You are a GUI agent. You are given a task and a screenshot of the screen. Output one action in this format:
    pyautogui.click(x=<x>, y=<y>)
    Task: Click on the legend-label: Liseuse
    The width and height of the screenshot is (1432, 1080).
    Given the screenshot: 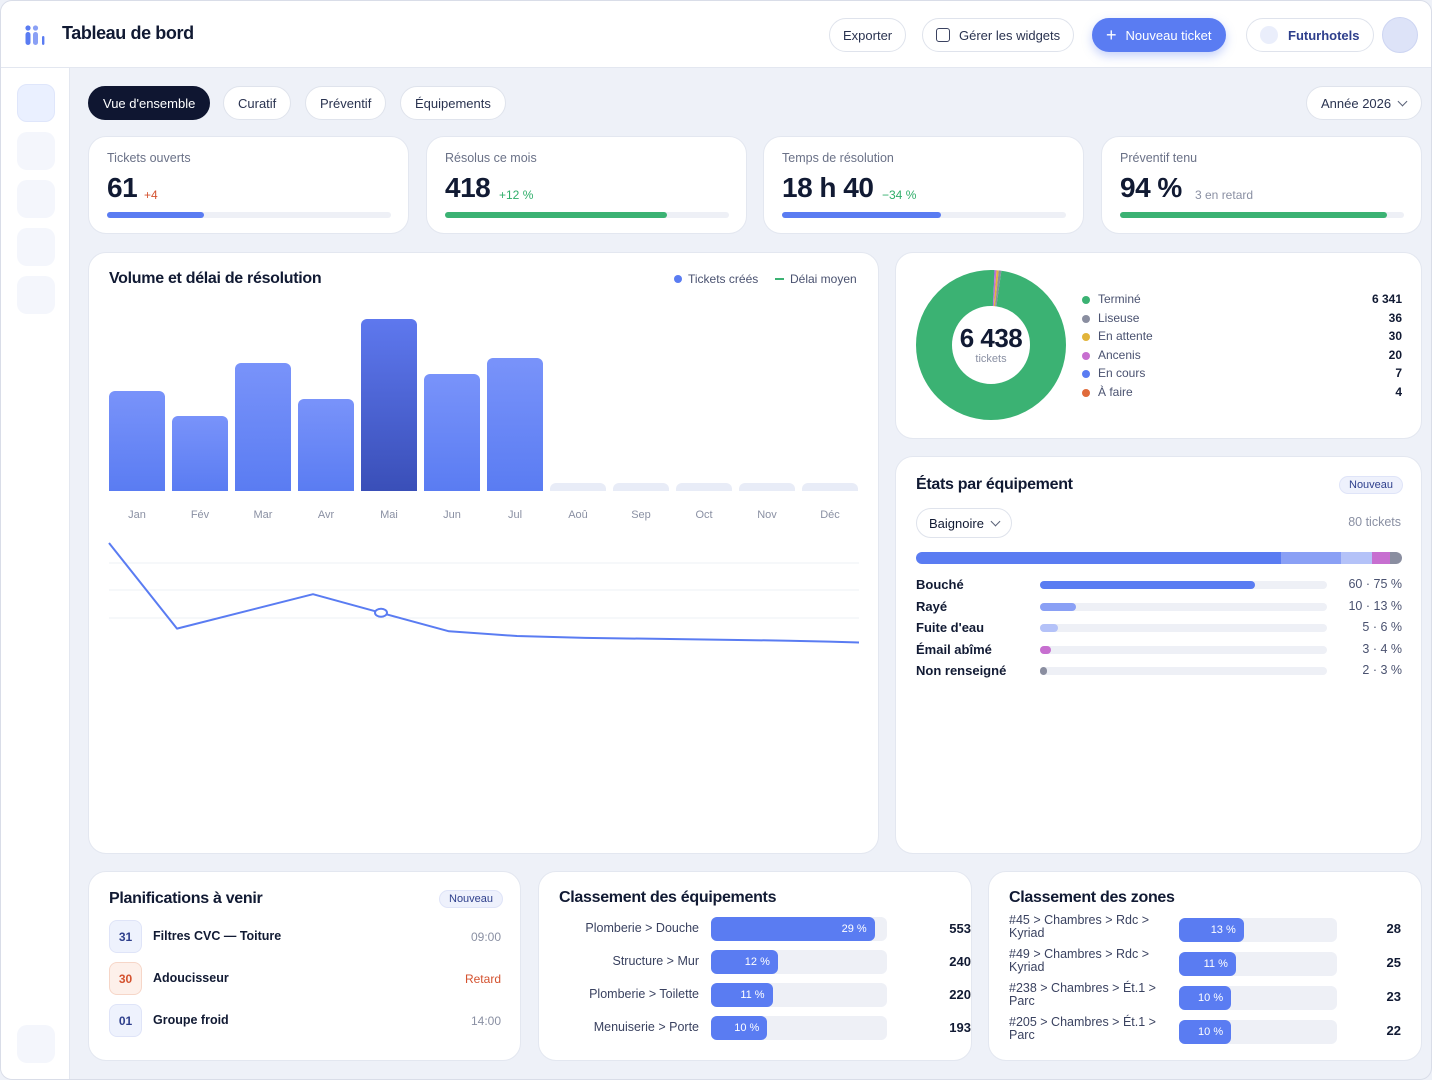 What is the action you would take?
    pyautogui.click(x=1119, y=317)
    